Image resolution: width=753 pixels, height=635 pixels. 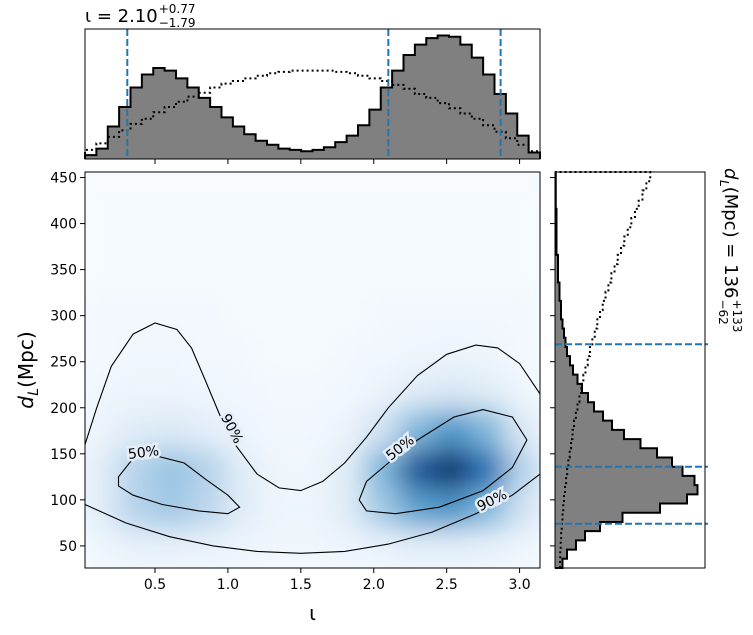 What do you see at coordinates (63, 271) in the screenshot?
I see `y-tick-label: 350` at bounding box center [63, 271].